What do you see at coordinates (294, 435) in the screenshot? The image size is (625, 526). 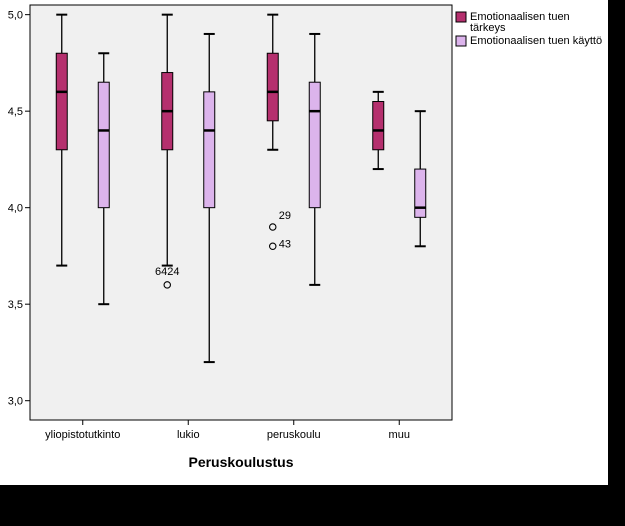 I see `x-tick-label: peruskoulu` at bounding box center [294, 435].